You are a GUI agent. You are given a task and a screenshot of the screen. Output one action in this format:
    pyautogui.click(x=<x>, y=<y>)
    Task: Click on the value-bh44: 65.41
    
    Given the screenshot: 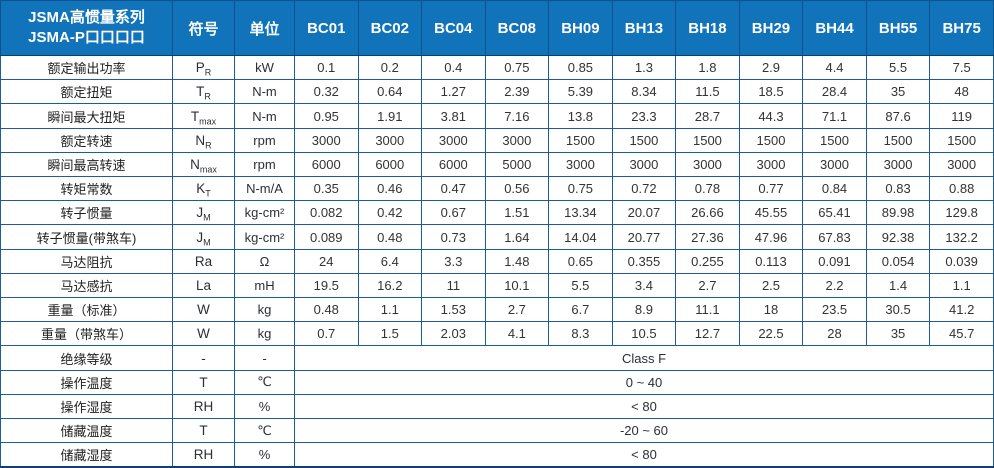 What is the action you would take?
    pyautogui.click(x=834, y=213)
    